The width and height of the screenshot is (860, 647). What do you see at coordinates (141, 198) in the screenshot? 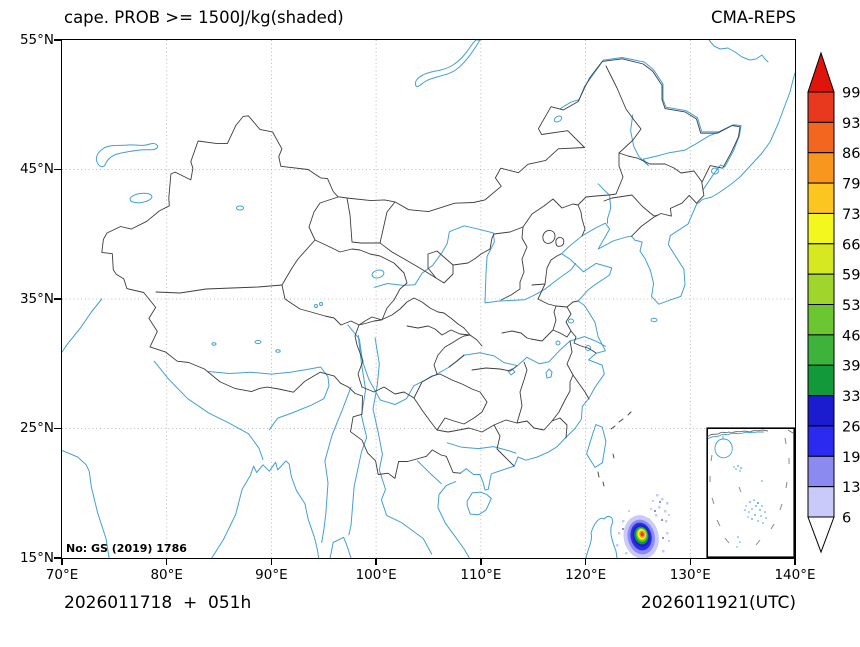
I see `lake-issykkul` at bounding box center [141, 198].